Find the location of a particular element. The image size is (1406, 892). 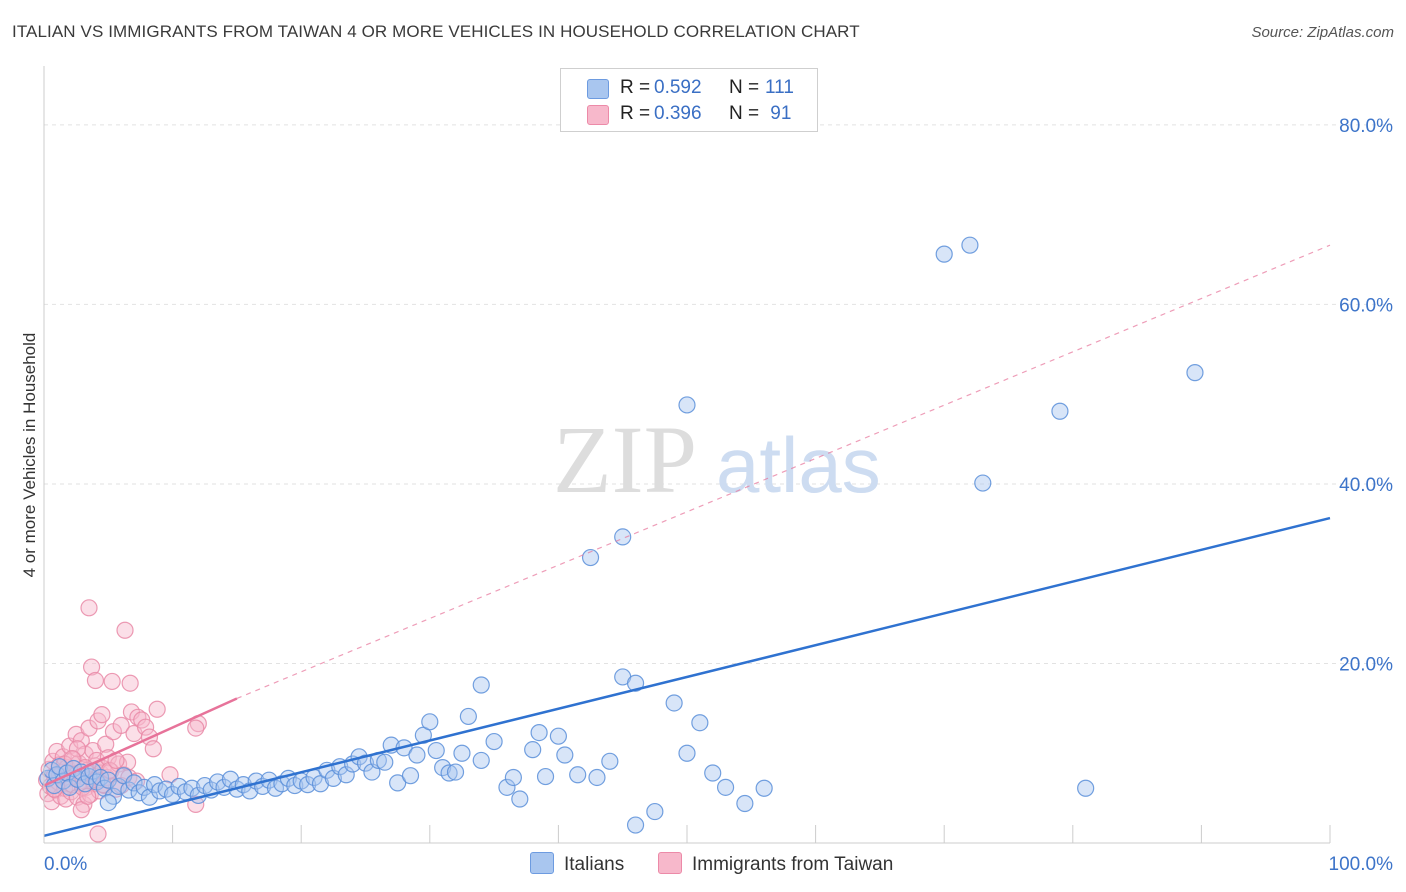

bottom-legend-taiwan: Immigrants from Taiwan is located at coordinates (775, 864).